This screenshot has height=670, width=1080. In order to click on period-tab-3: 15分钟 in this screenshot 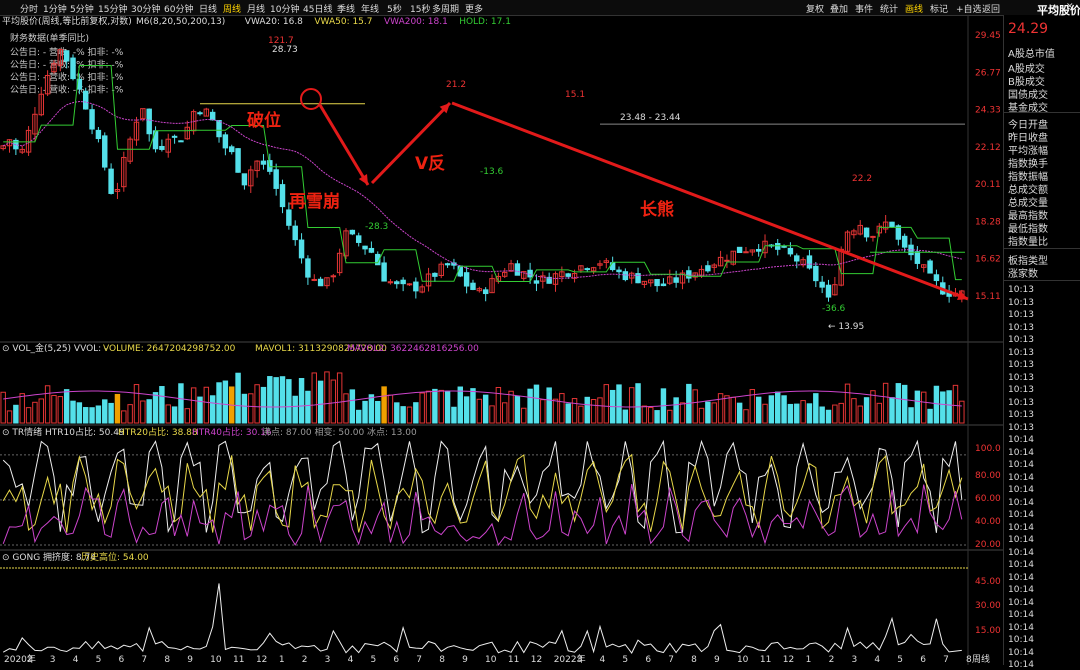, I will do `click(113, 10)`.